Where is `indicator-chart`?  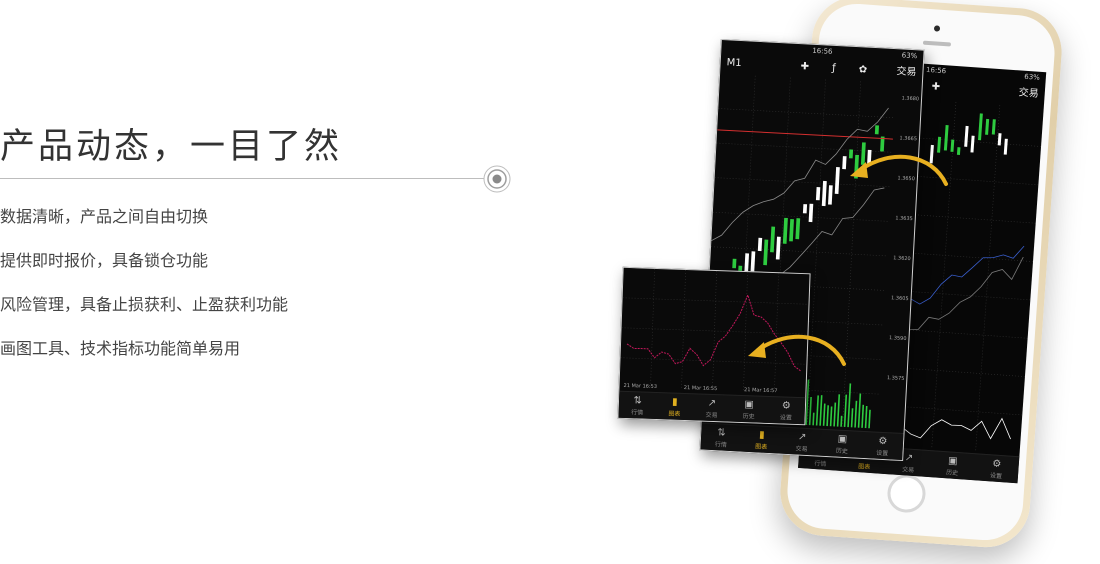 indicator-chart is located at coordinates (714, 331).